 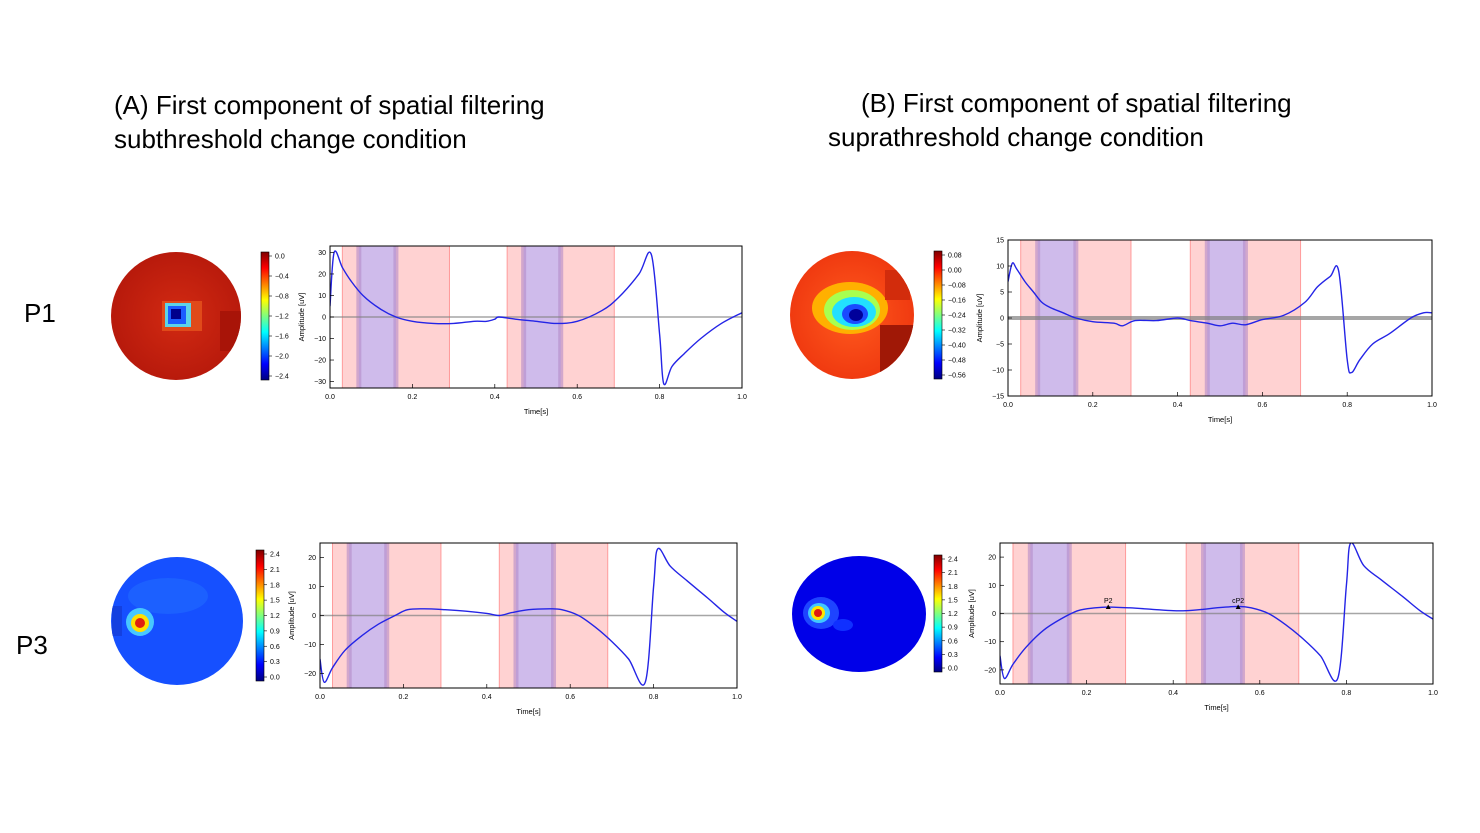 I want to click on title-a-line1: (A) First component of spatial filtering, so click(x=329, y=105).